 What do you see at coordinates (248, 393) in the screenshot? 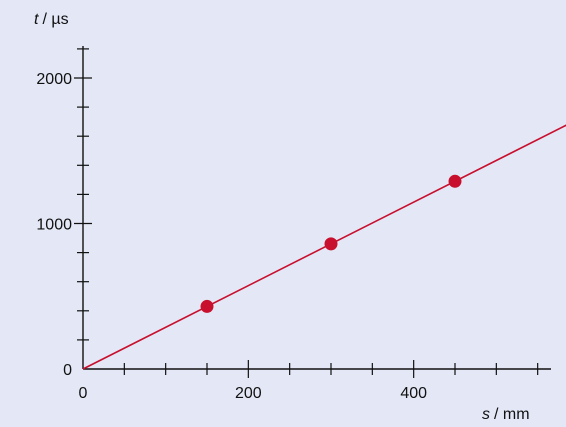
I see `x-tick-label: 200` at bounding box center [248, 393].